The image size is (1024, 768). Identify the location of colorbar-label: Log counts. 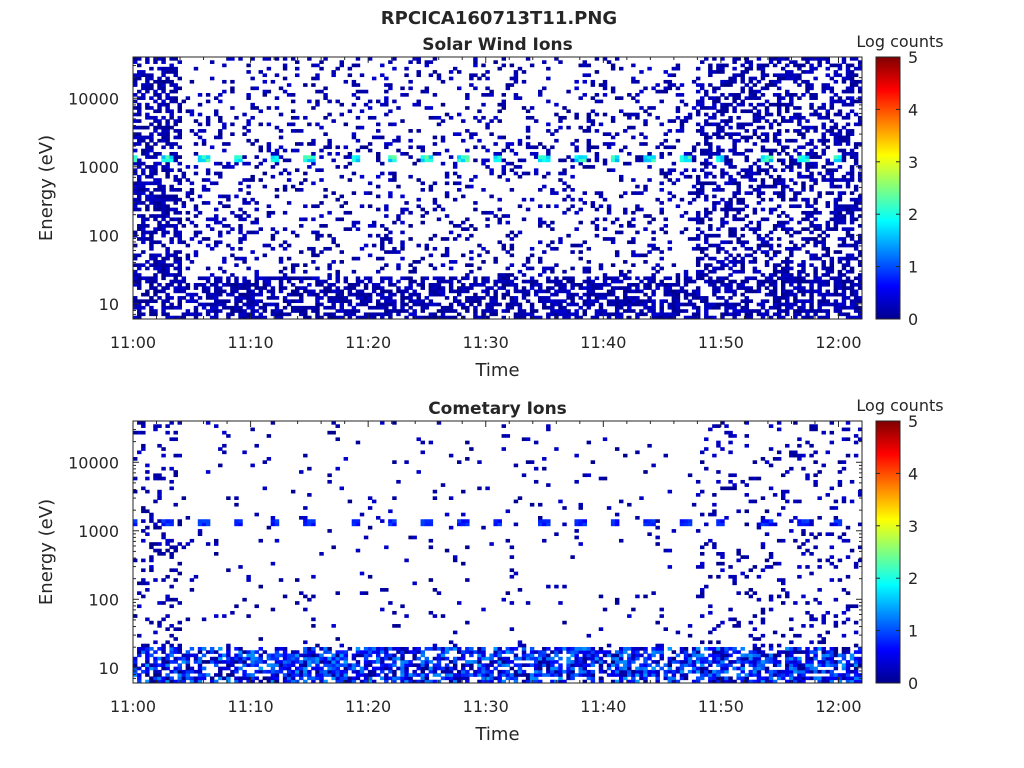
(899, 41).